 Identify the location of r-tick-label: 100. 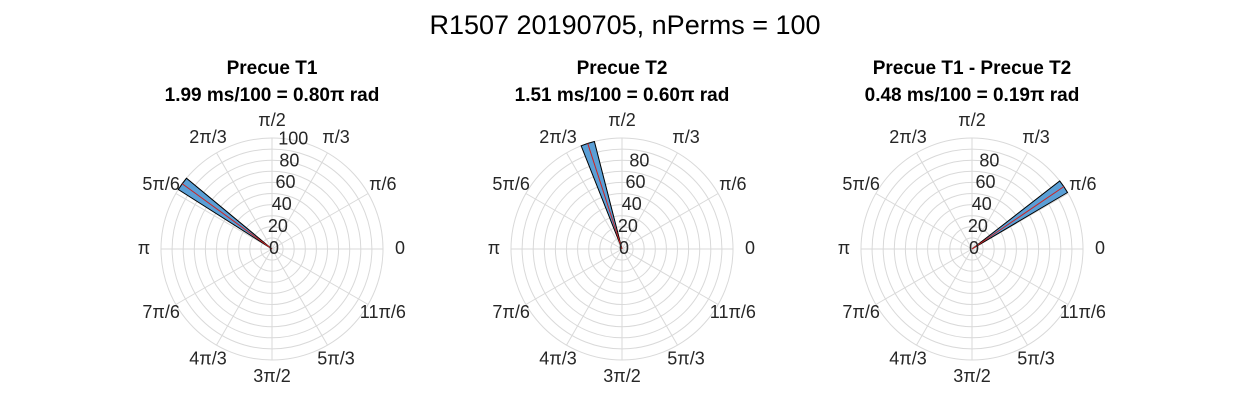
(293, 138).